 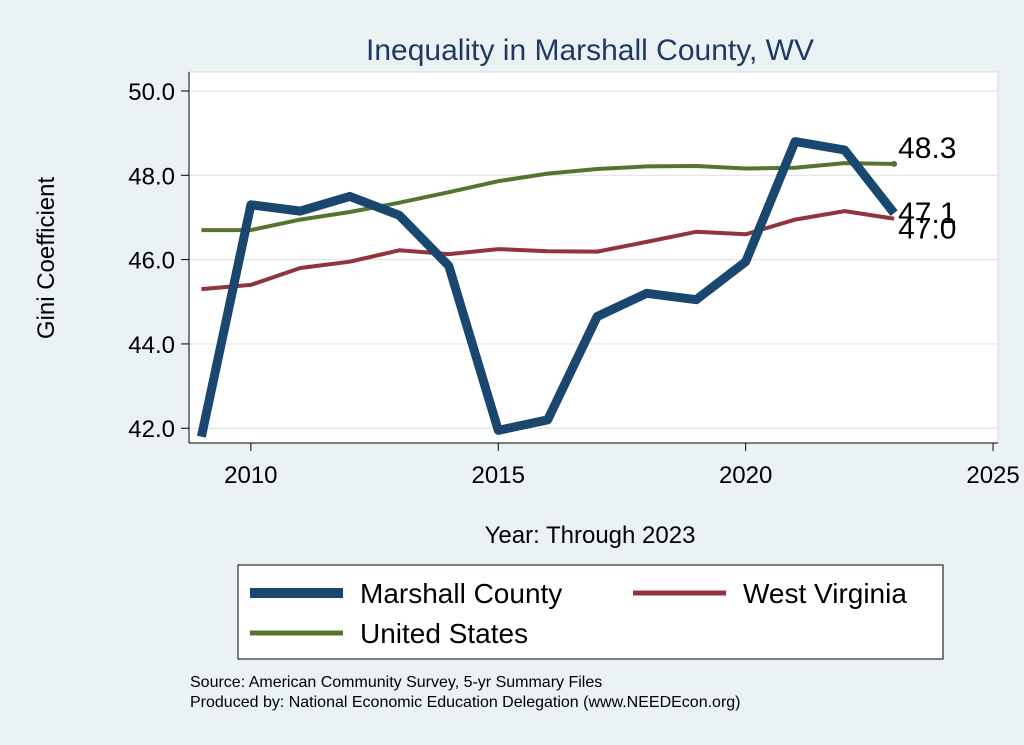 What do you see at coordinates (590, 535) in the screenshot?
I see `x-axis-title: Year: Through 2023` at bounding box center [590, 535].